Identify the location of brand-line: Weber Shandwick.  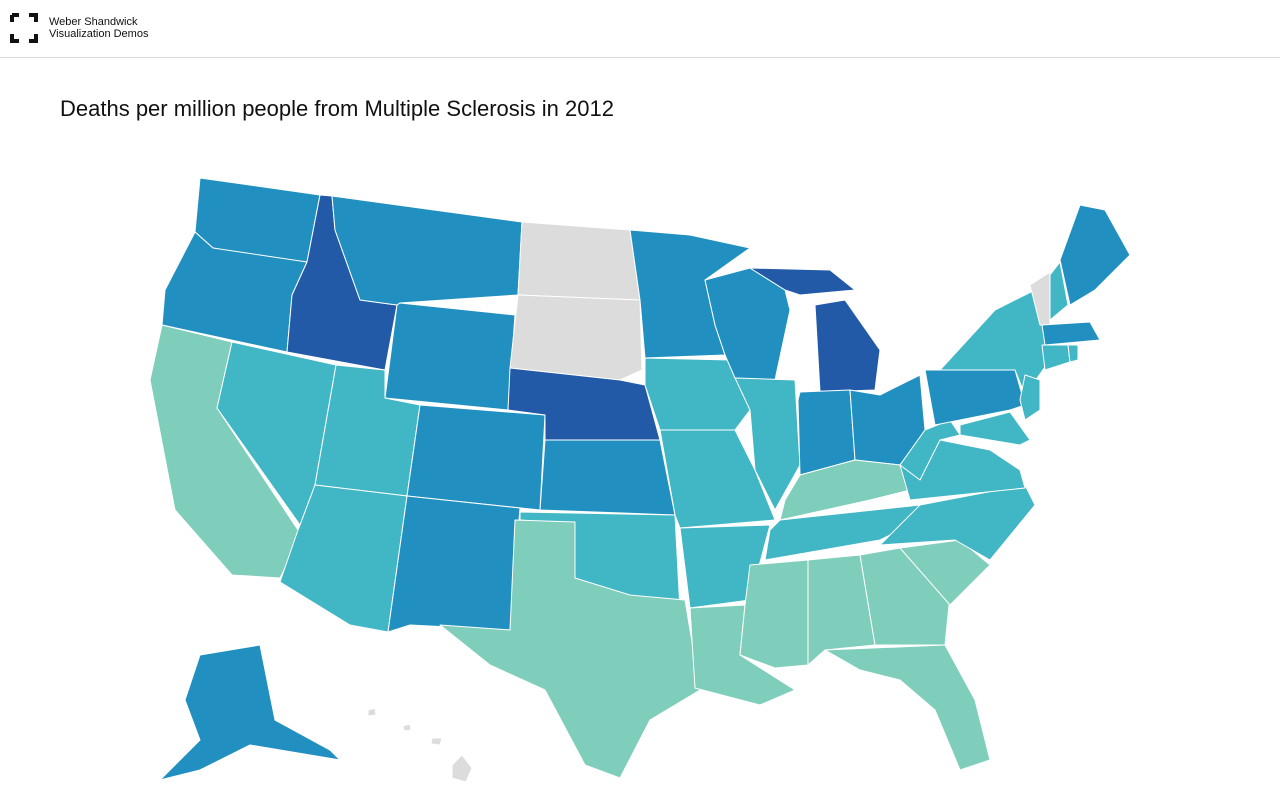
(93, 22).